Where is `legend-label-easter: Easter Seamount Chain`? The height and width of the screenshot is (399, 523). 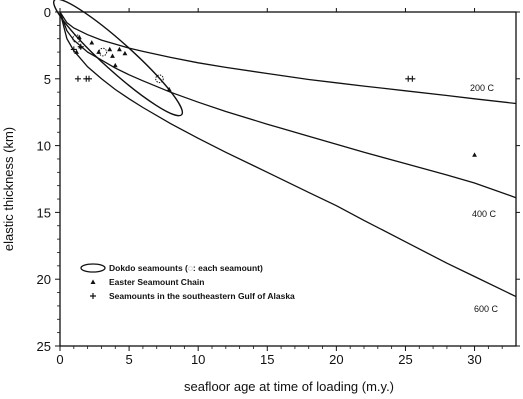 legend-label-easter: Easter Seamount Chain is located at coordinates (156, 282).